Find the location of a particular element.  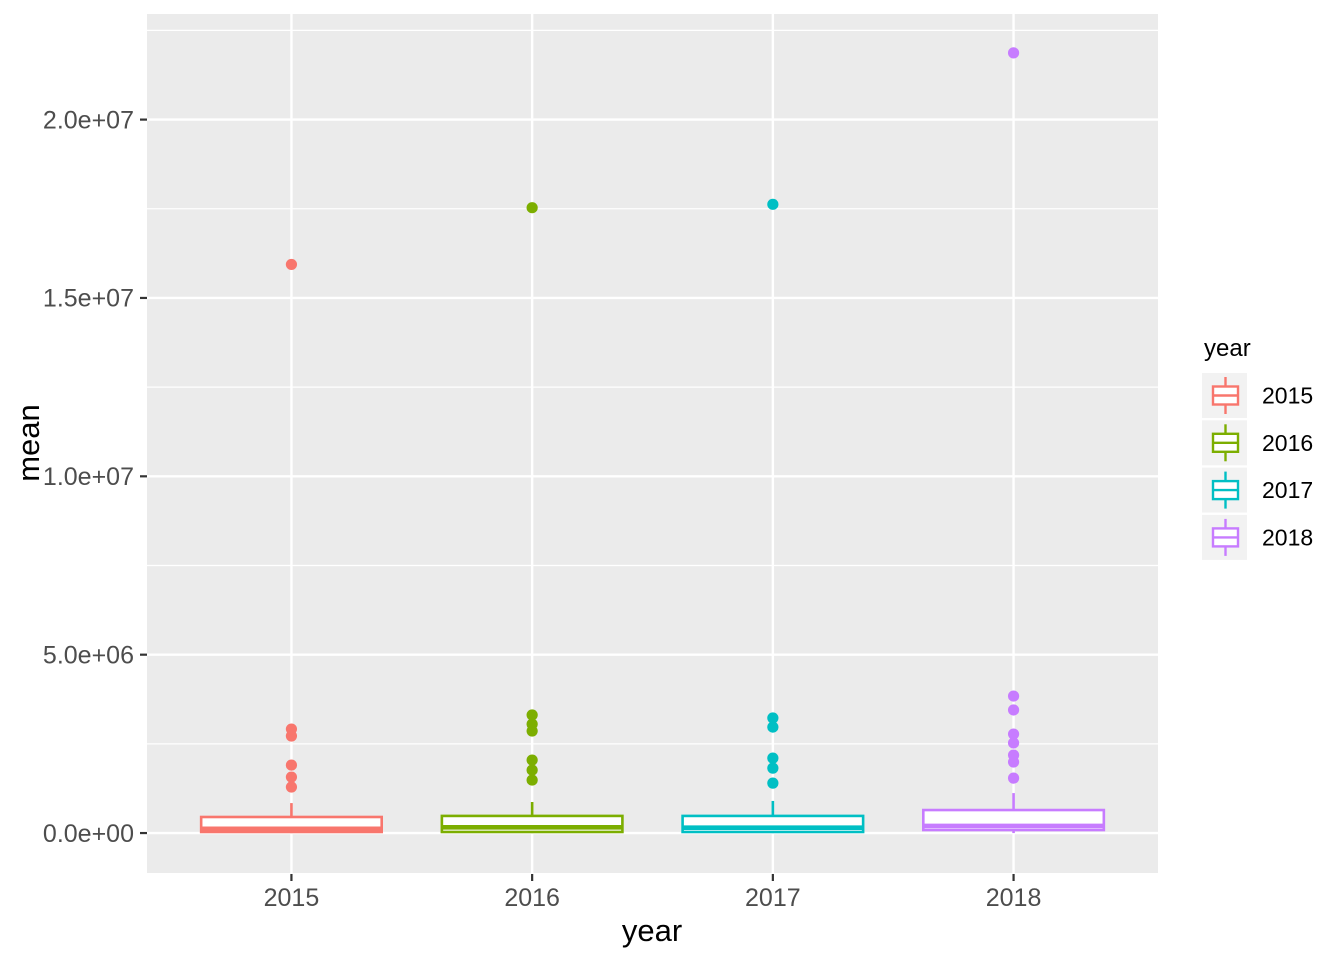

legend-item-label: 2015 is located at coordinates (1287, 396).